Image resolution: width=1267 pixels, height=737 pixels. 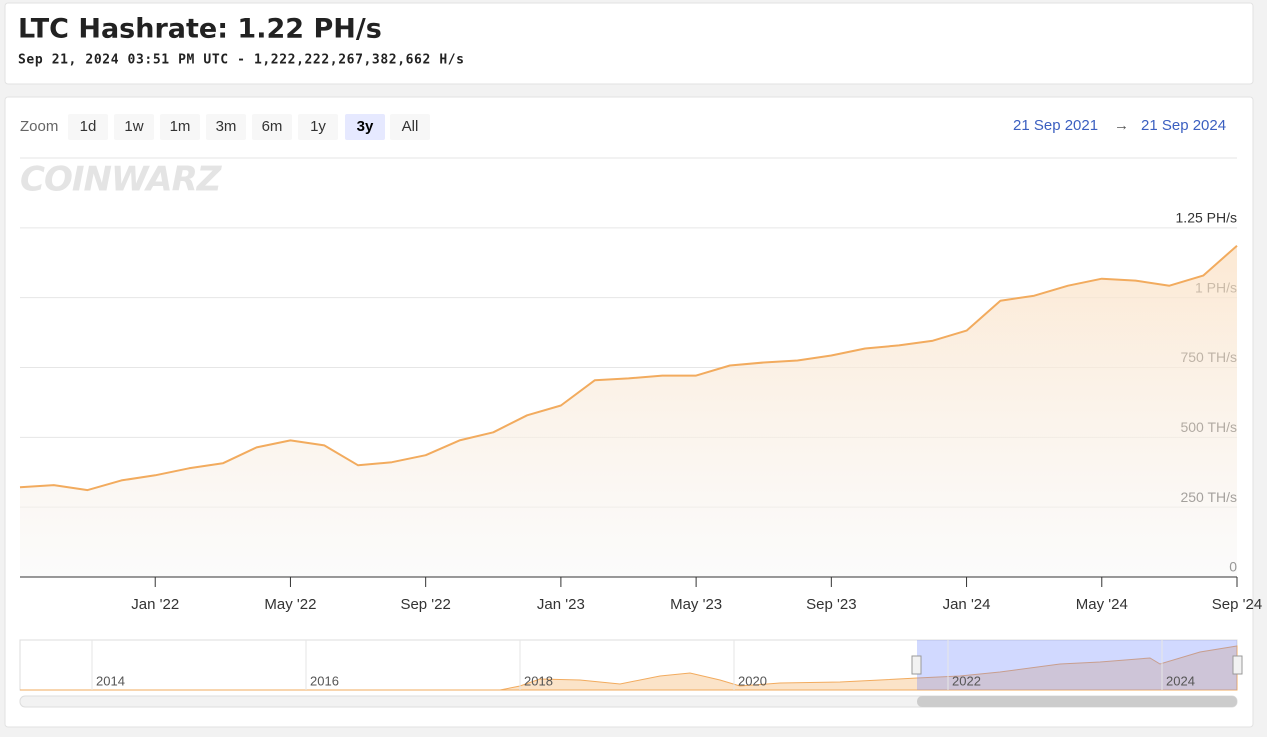 I want to click on x-tick-label: Sep '24, so click(x=1237, y=604).